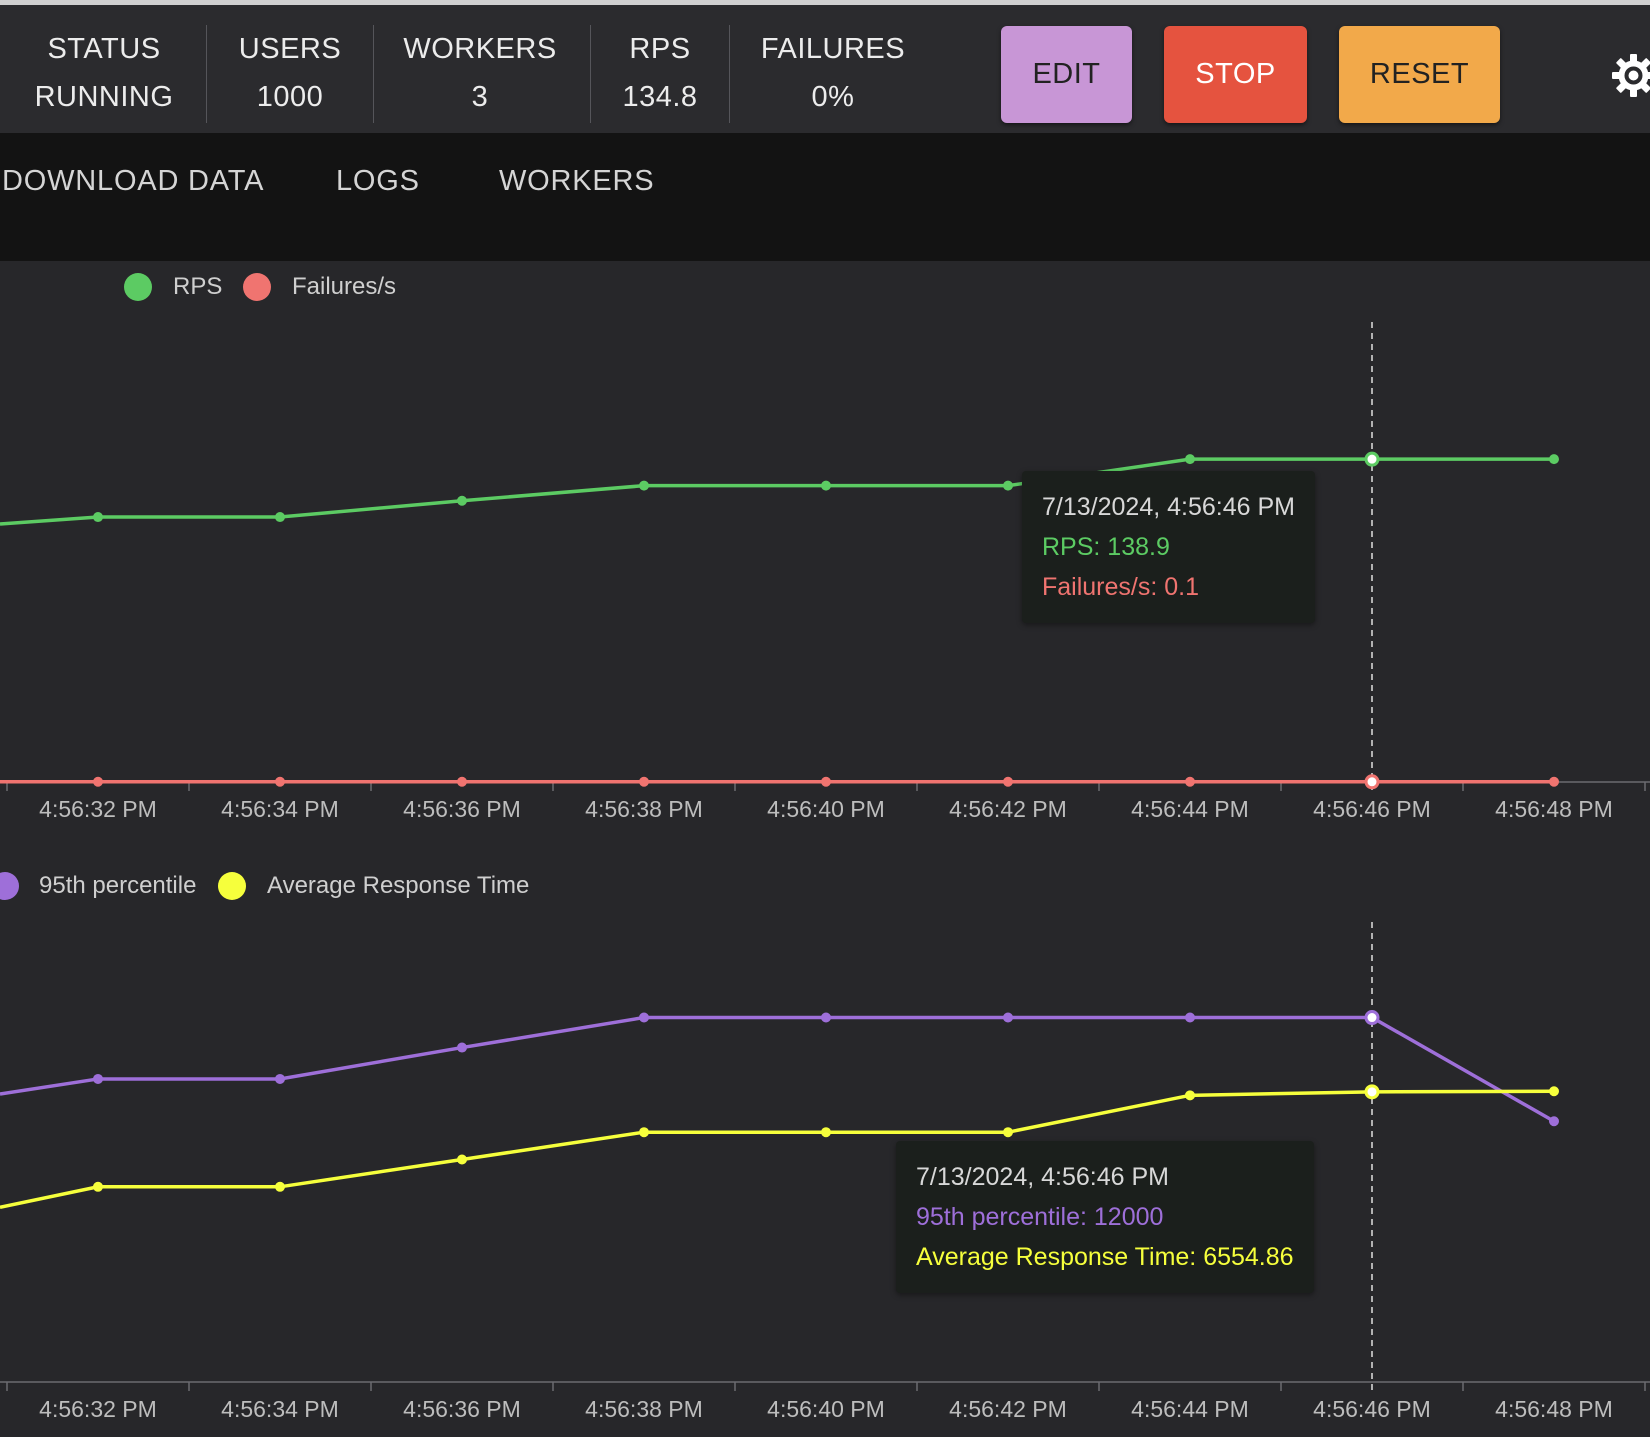  I want to click on stat-value: 134.8, so click(660, 97).